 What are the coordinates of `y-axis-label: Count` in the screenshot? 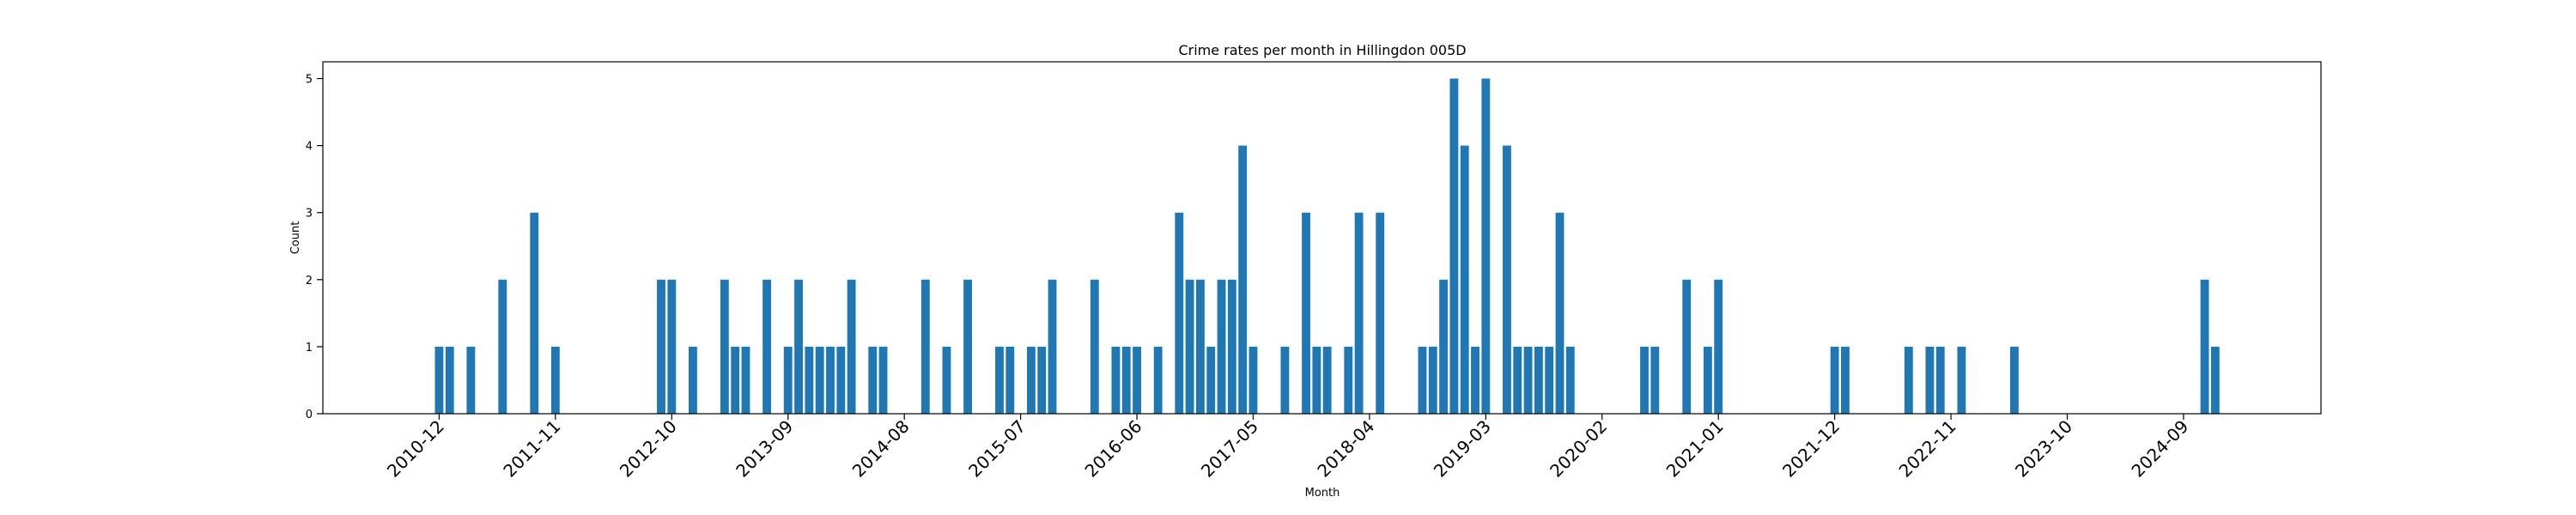 It's located at (295, 238).